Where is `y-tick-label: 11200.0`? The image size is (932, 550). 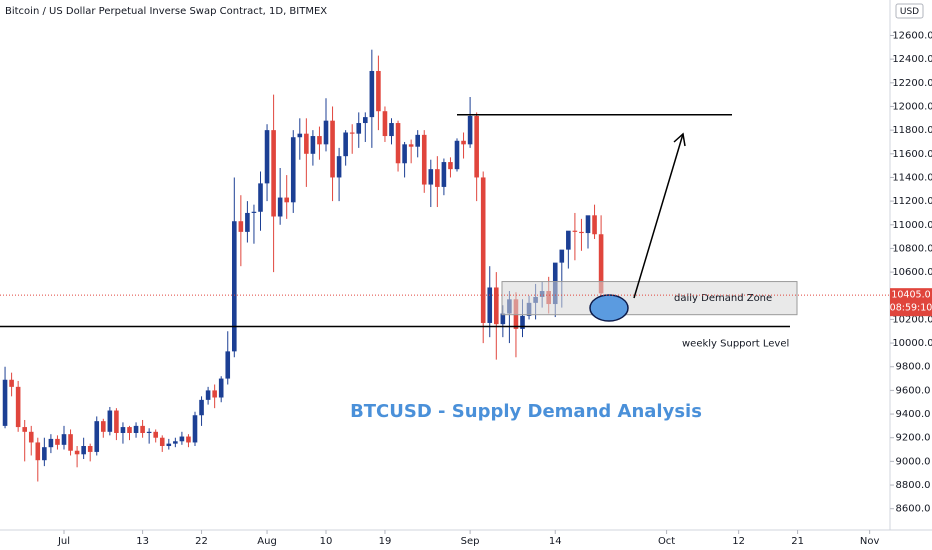
y-tick-label: 11200.0 is located at coordinates (912, 201).